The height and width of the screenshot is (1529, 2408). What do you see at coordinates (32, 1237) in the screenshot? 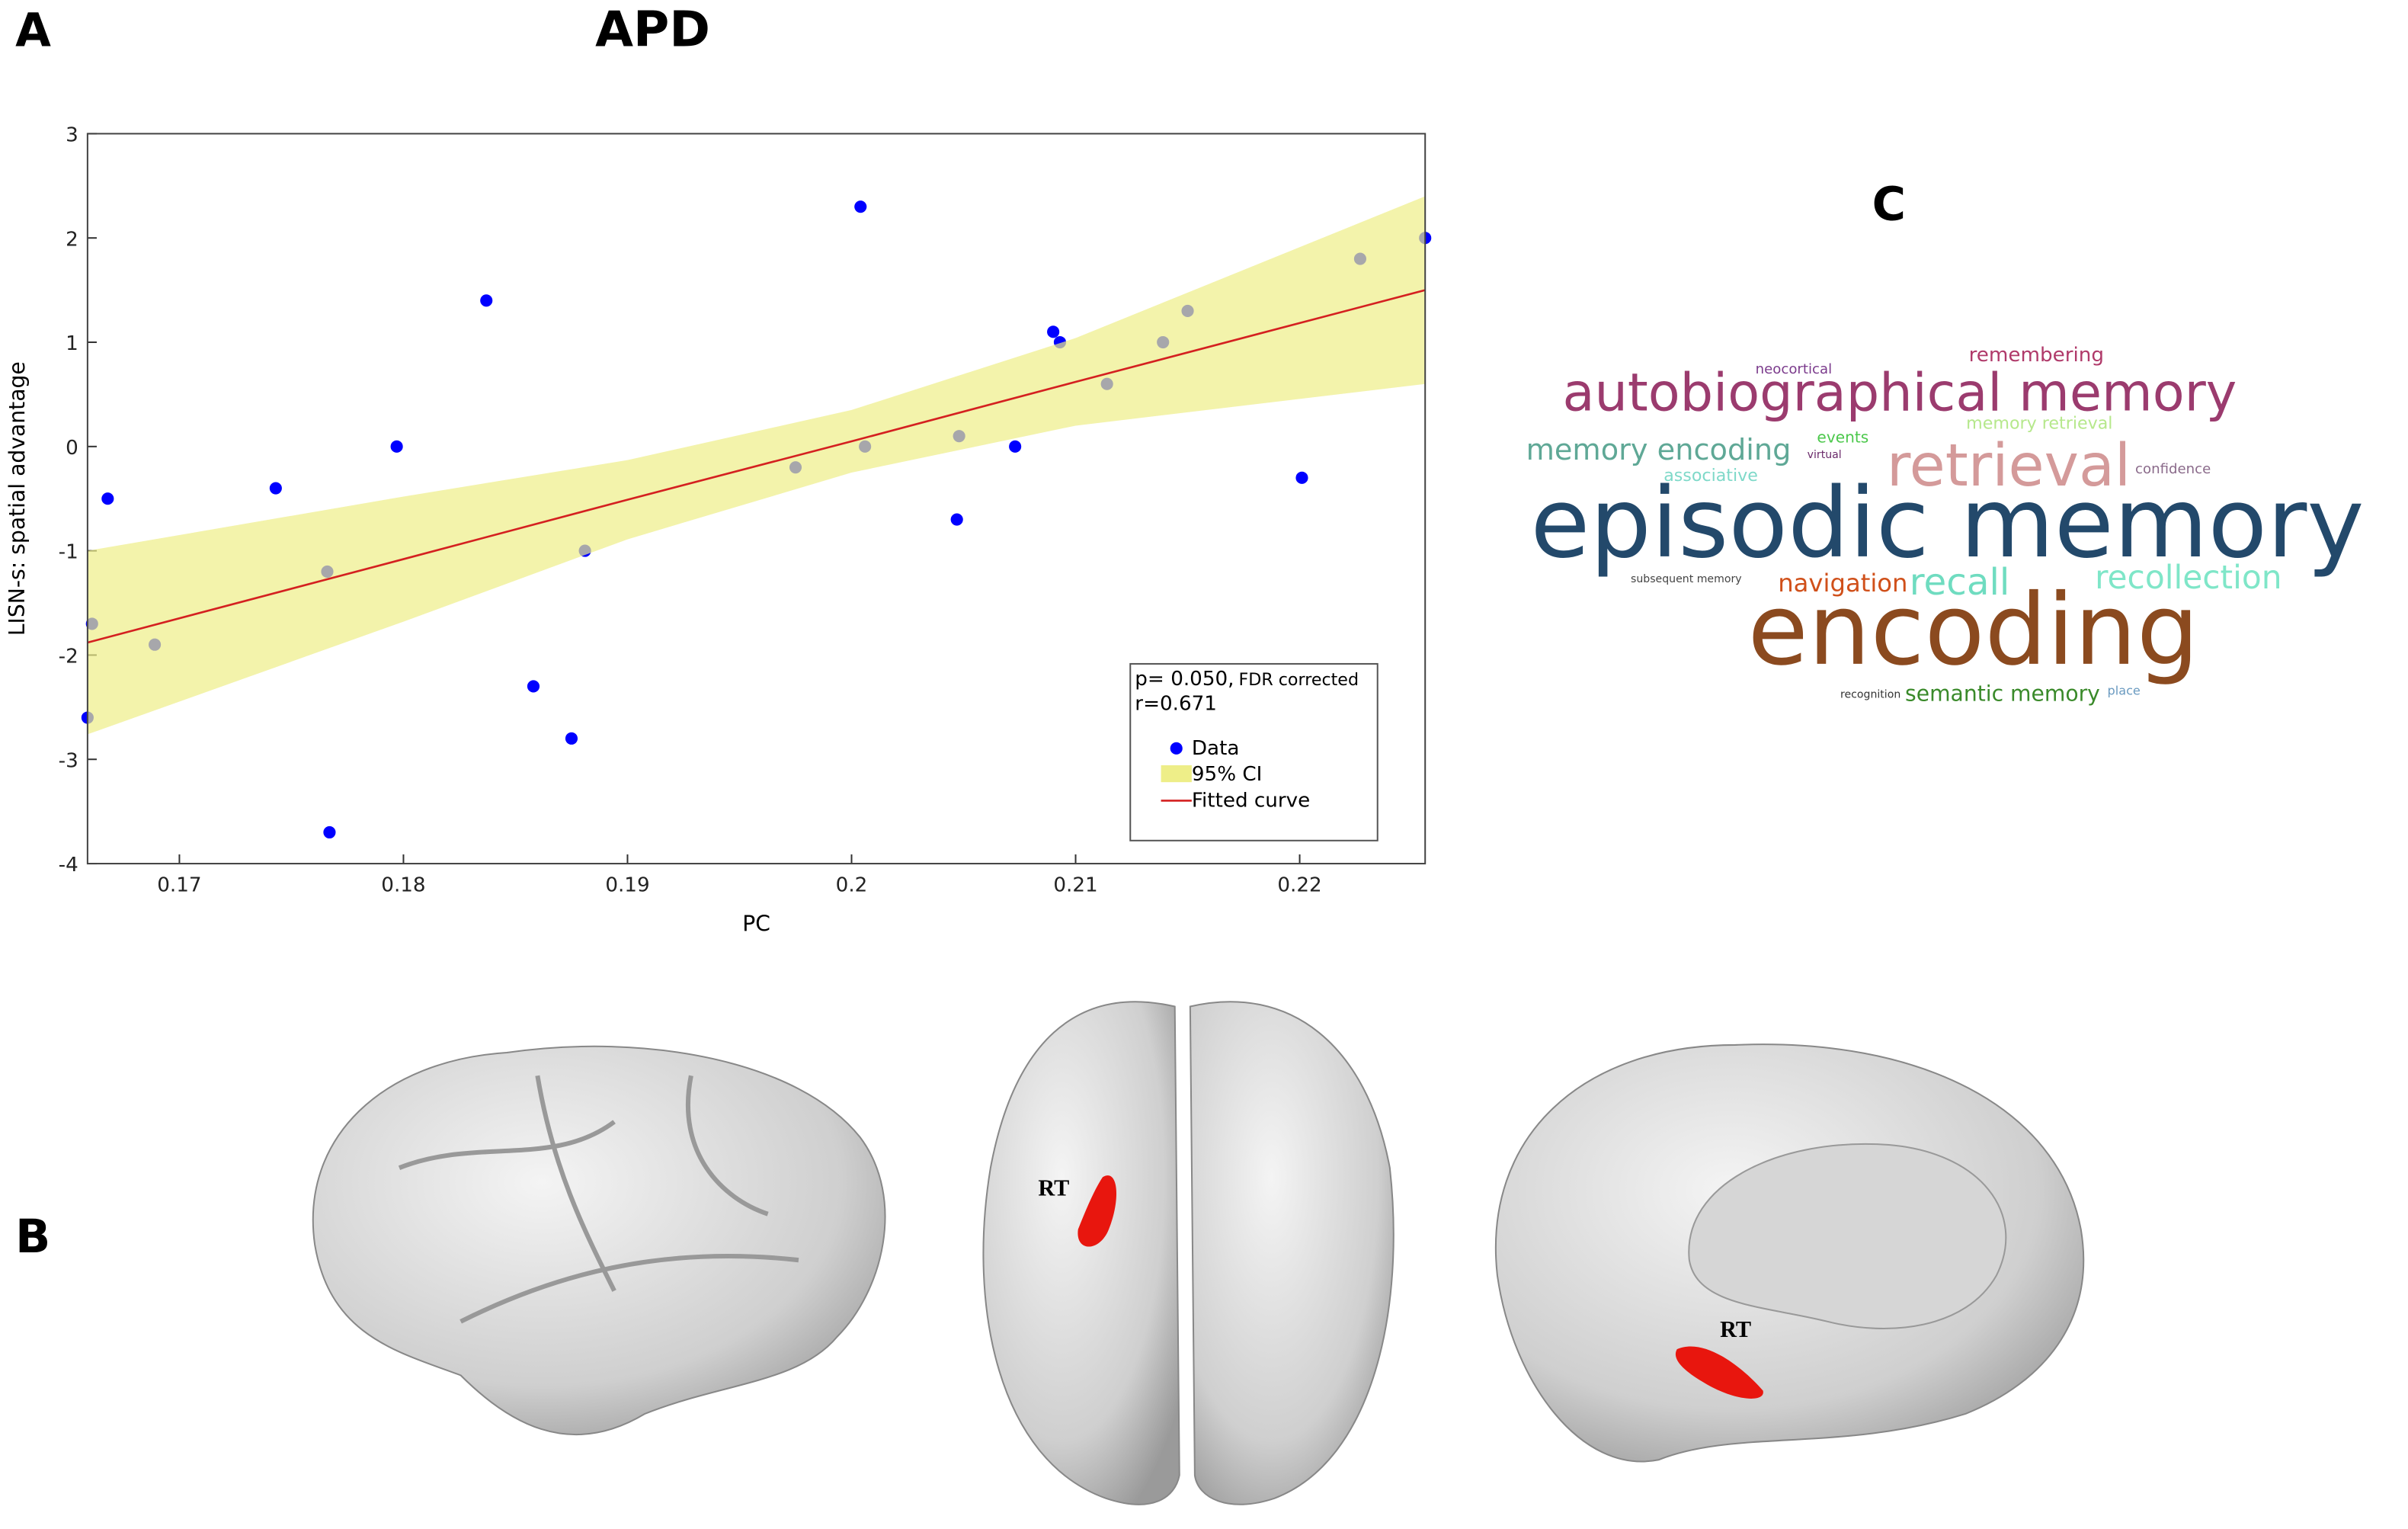
I see `panel-label: B` at bounding box center [32, 1237].